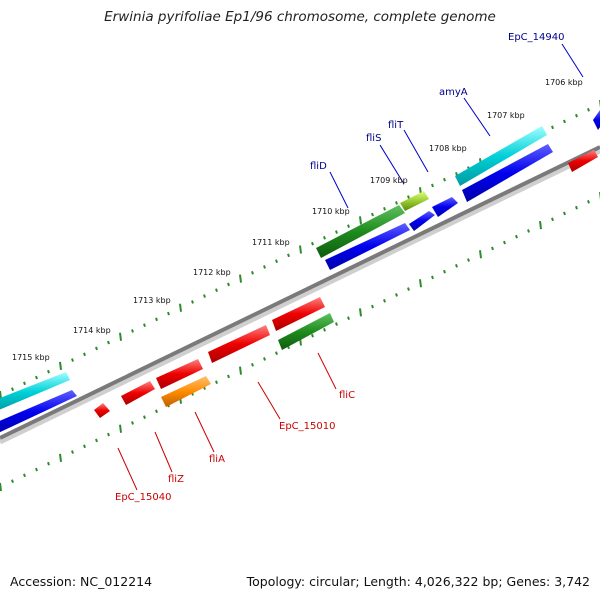 The height and width of the screenshot is (600, 600). I want to click on tick-label-1714: 1714 kbp, so click(92, 330).